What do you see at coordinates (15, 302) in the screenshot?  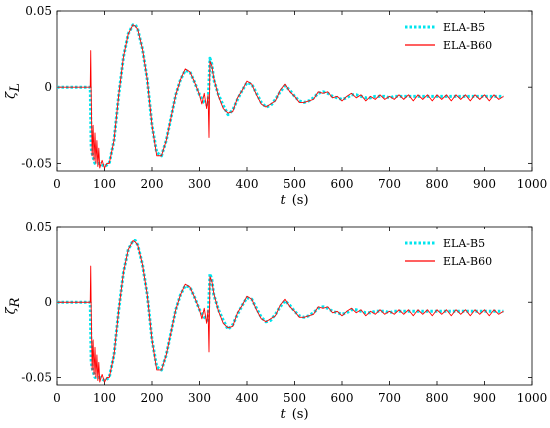 I see `y-axis-label-subscript: R` at bounding box center [15, 302].